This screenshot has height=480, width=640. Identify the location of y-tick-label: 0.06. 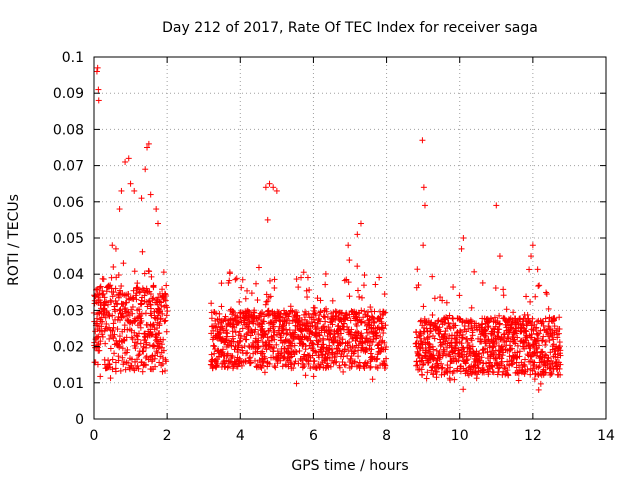
(68, 203).